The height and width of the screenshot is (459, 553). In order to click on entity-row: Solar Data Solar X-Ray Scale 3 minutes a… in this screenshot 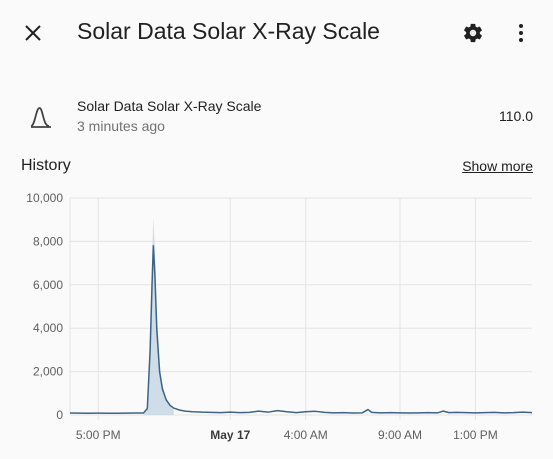, I will do `click(276, 116)`.